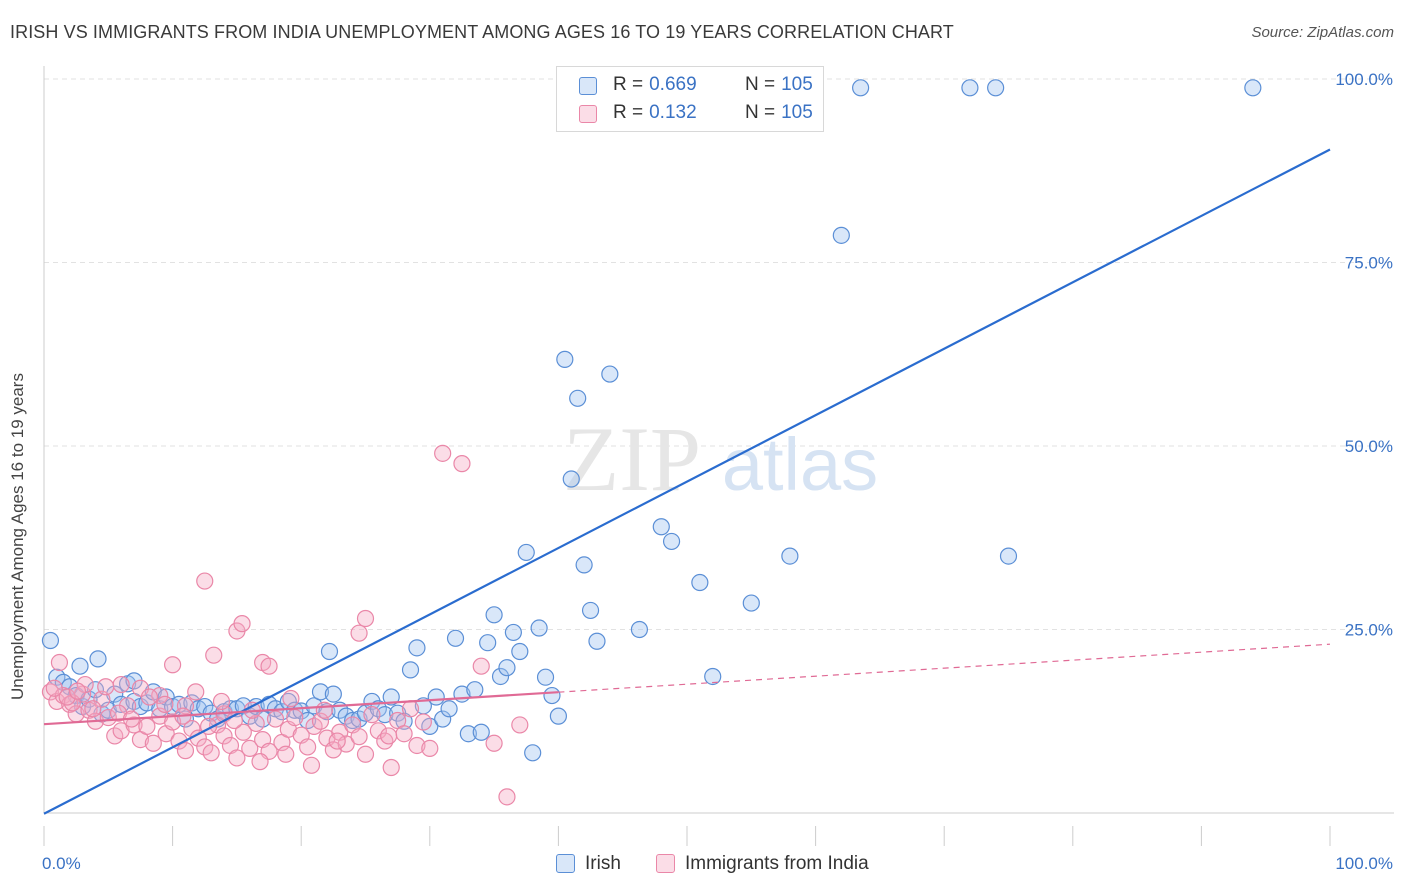  What do you see at coordinates (673, 112) in the screenshot?
I see `legend-r-value-india: 0.132` at bounding box center [673, 112].